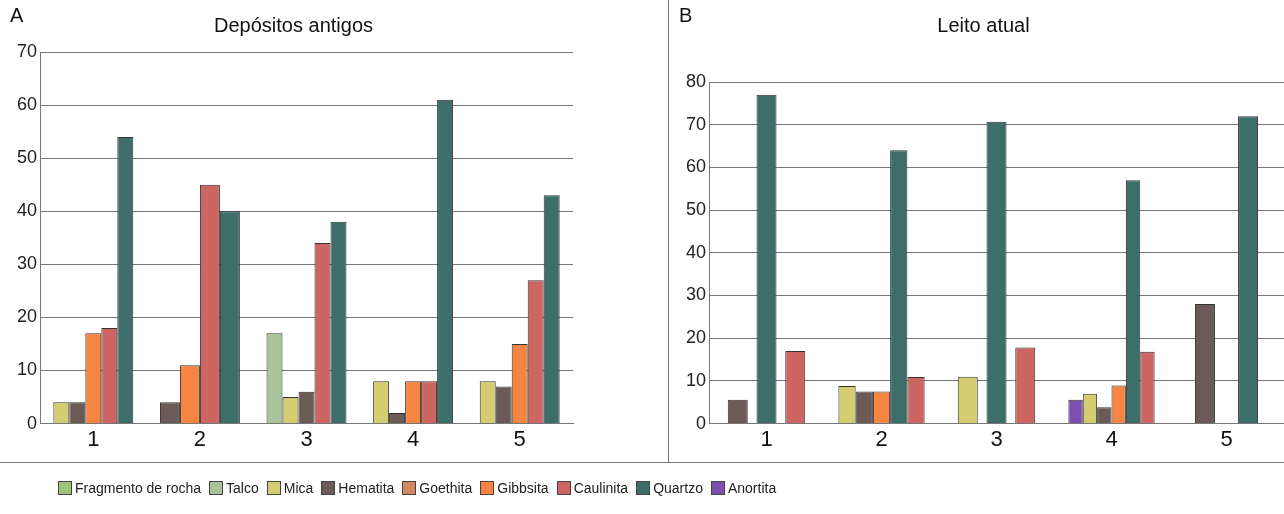 Image resolution: width=1284 pixels, height=514 pixels. I want to click on chart-title: Depósitos antigos, so click(293, 24).